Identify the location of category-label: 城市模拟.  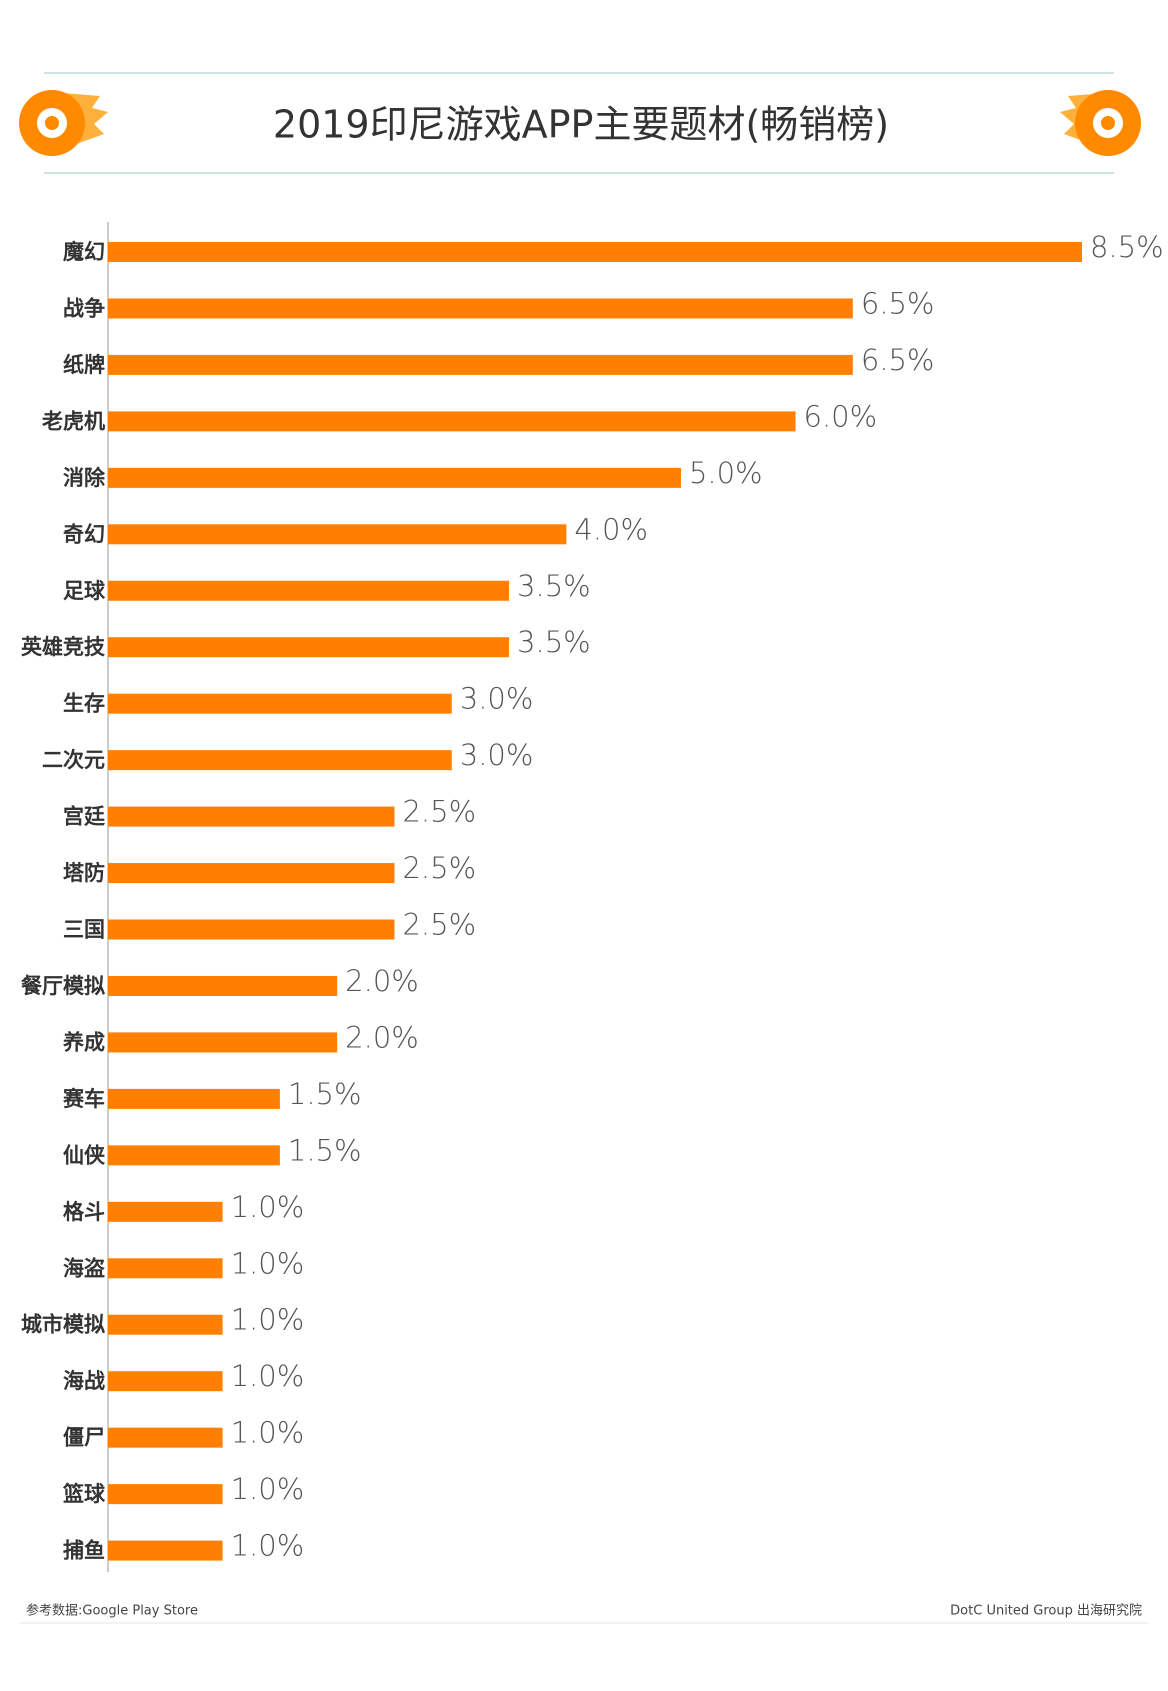
(63, 1325).